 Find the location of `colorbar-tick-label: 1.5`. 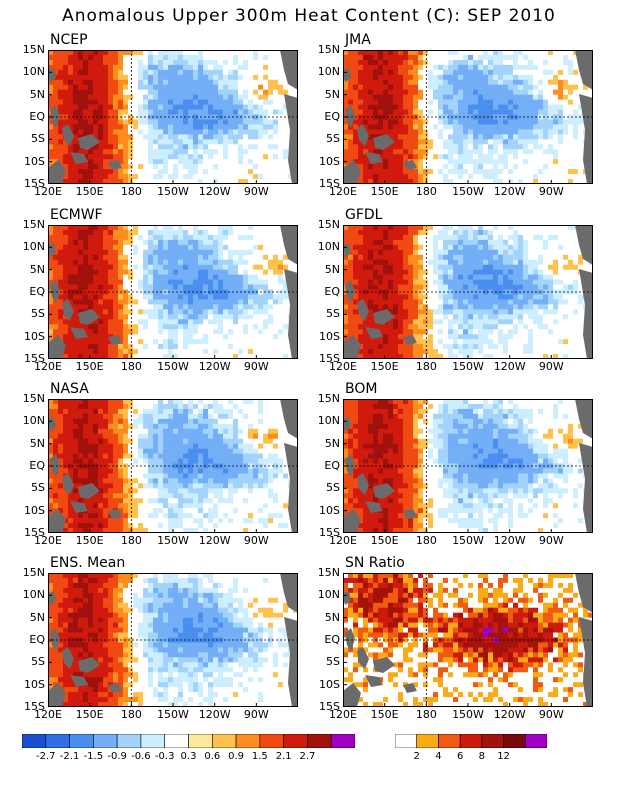

colorbar-tick-label: 1.5 is located at coordinates (259, 756).